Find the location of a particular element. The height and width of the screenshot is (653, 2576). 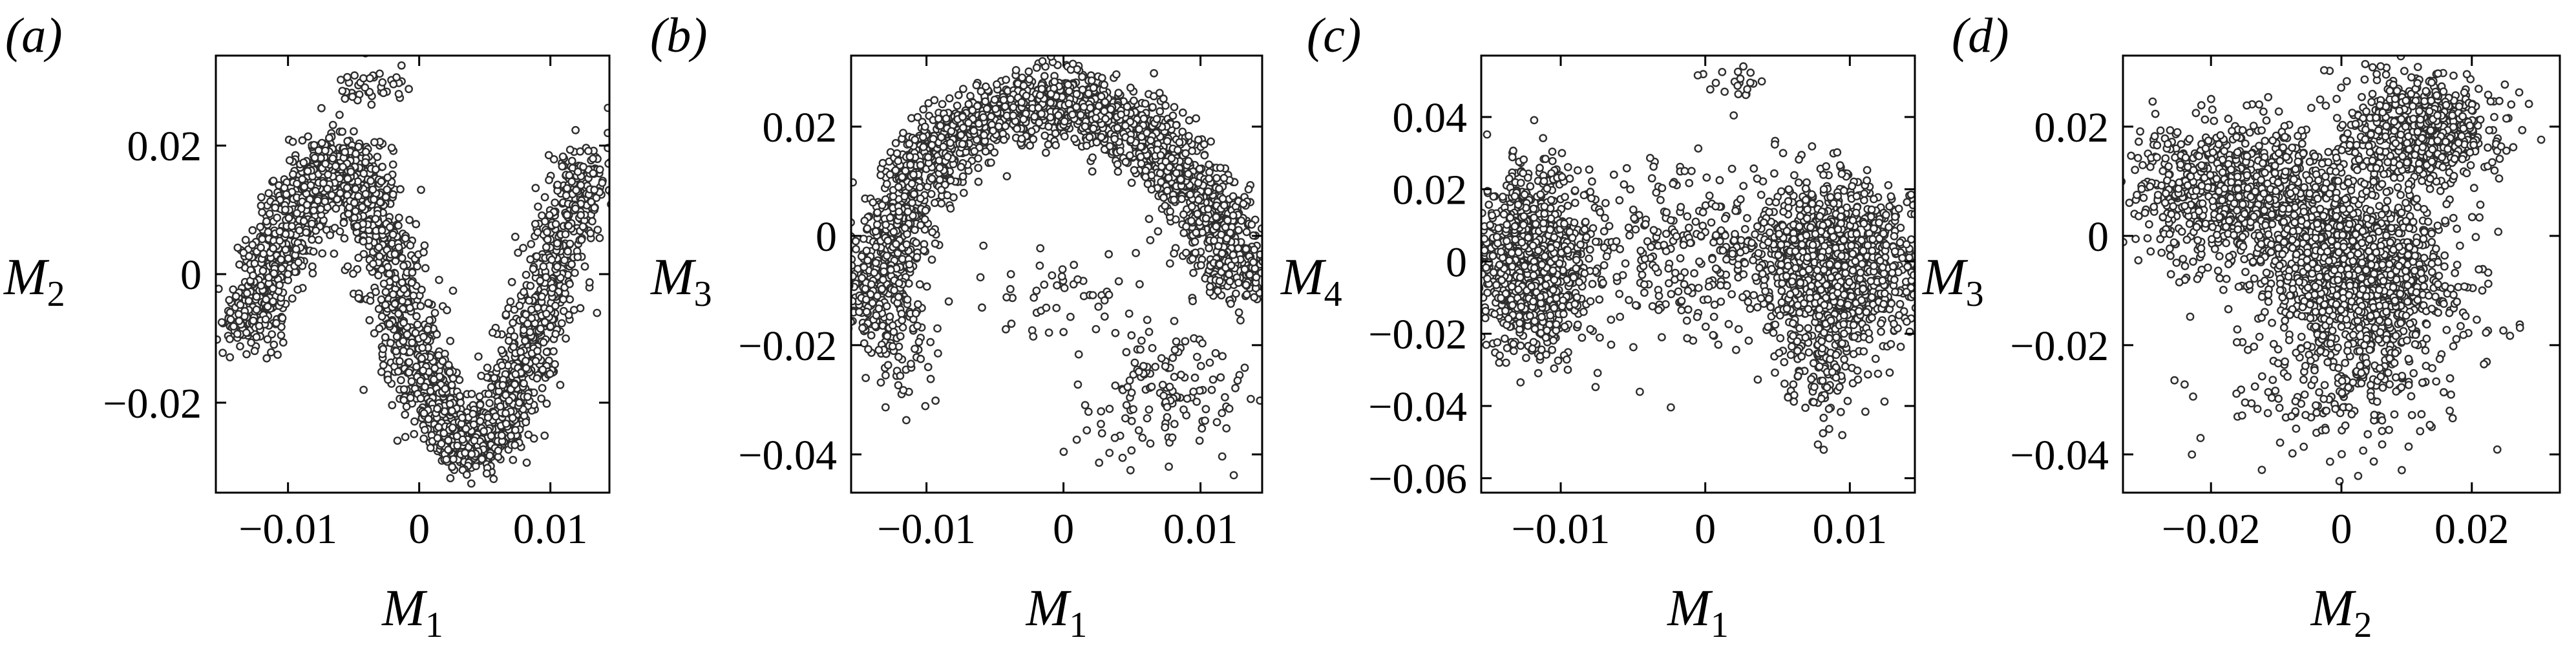

panel-label: (a) is located at coordinates (34, 35).